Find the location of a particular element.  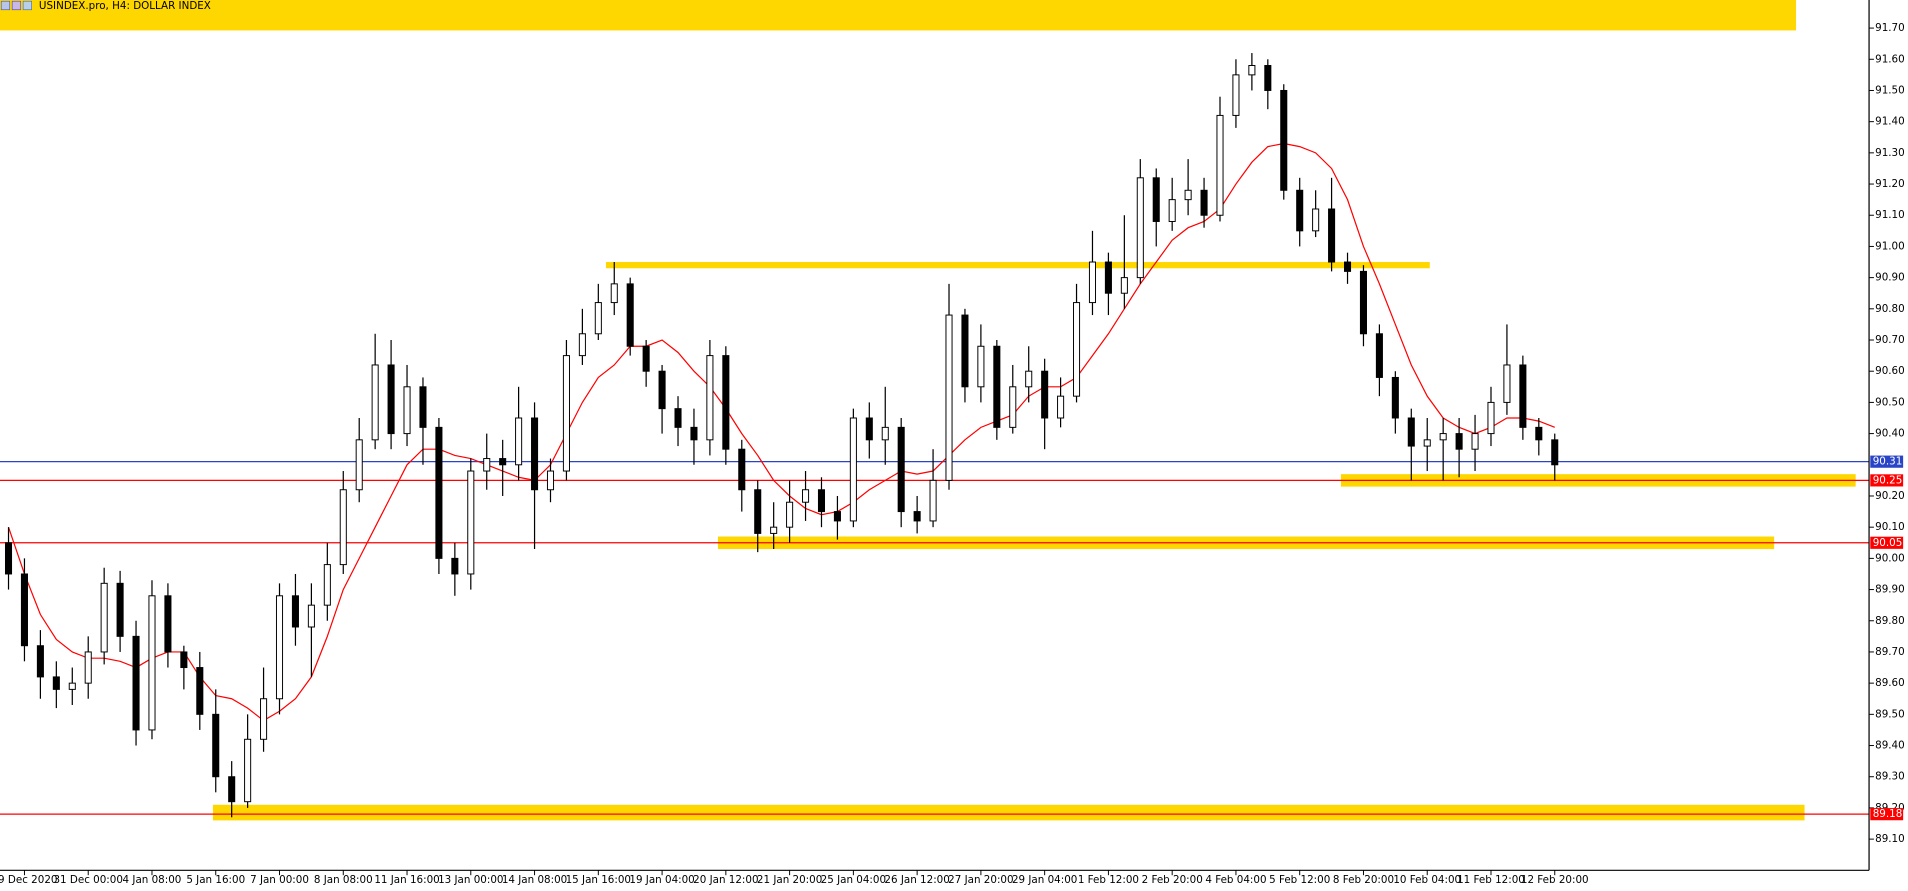

x-tick-label: 21 Jan 20:00 is located at coordinates (789, 880).